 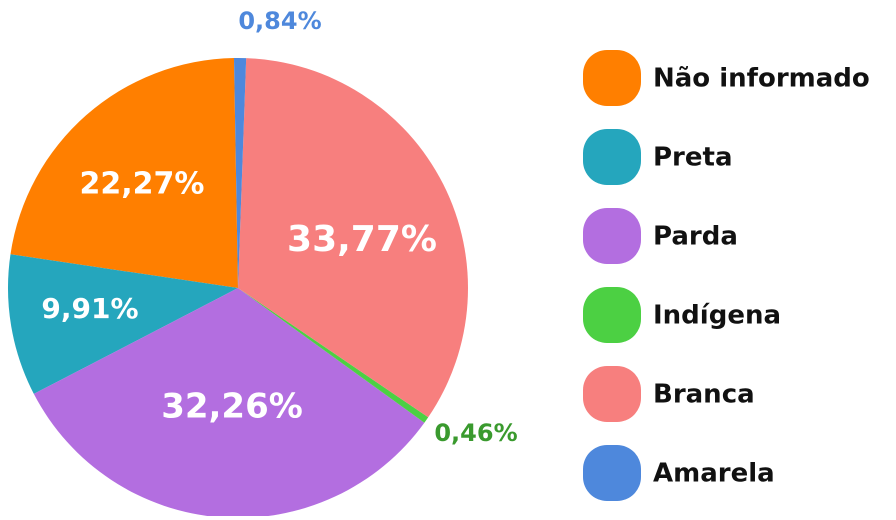 I want to click on data-label: 22,27%, so click(x=142, y=184).